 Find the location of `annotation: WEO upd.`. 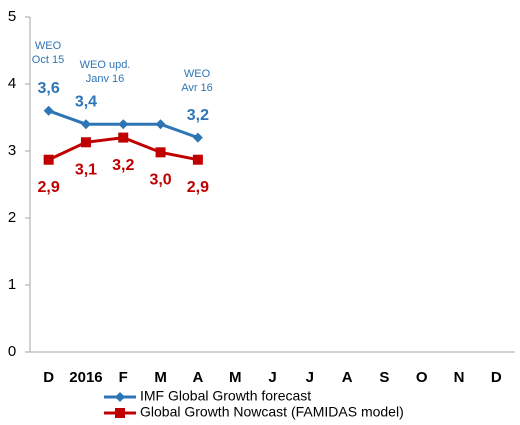

annotation: WEO upd. is located at coordinates (105, 65).